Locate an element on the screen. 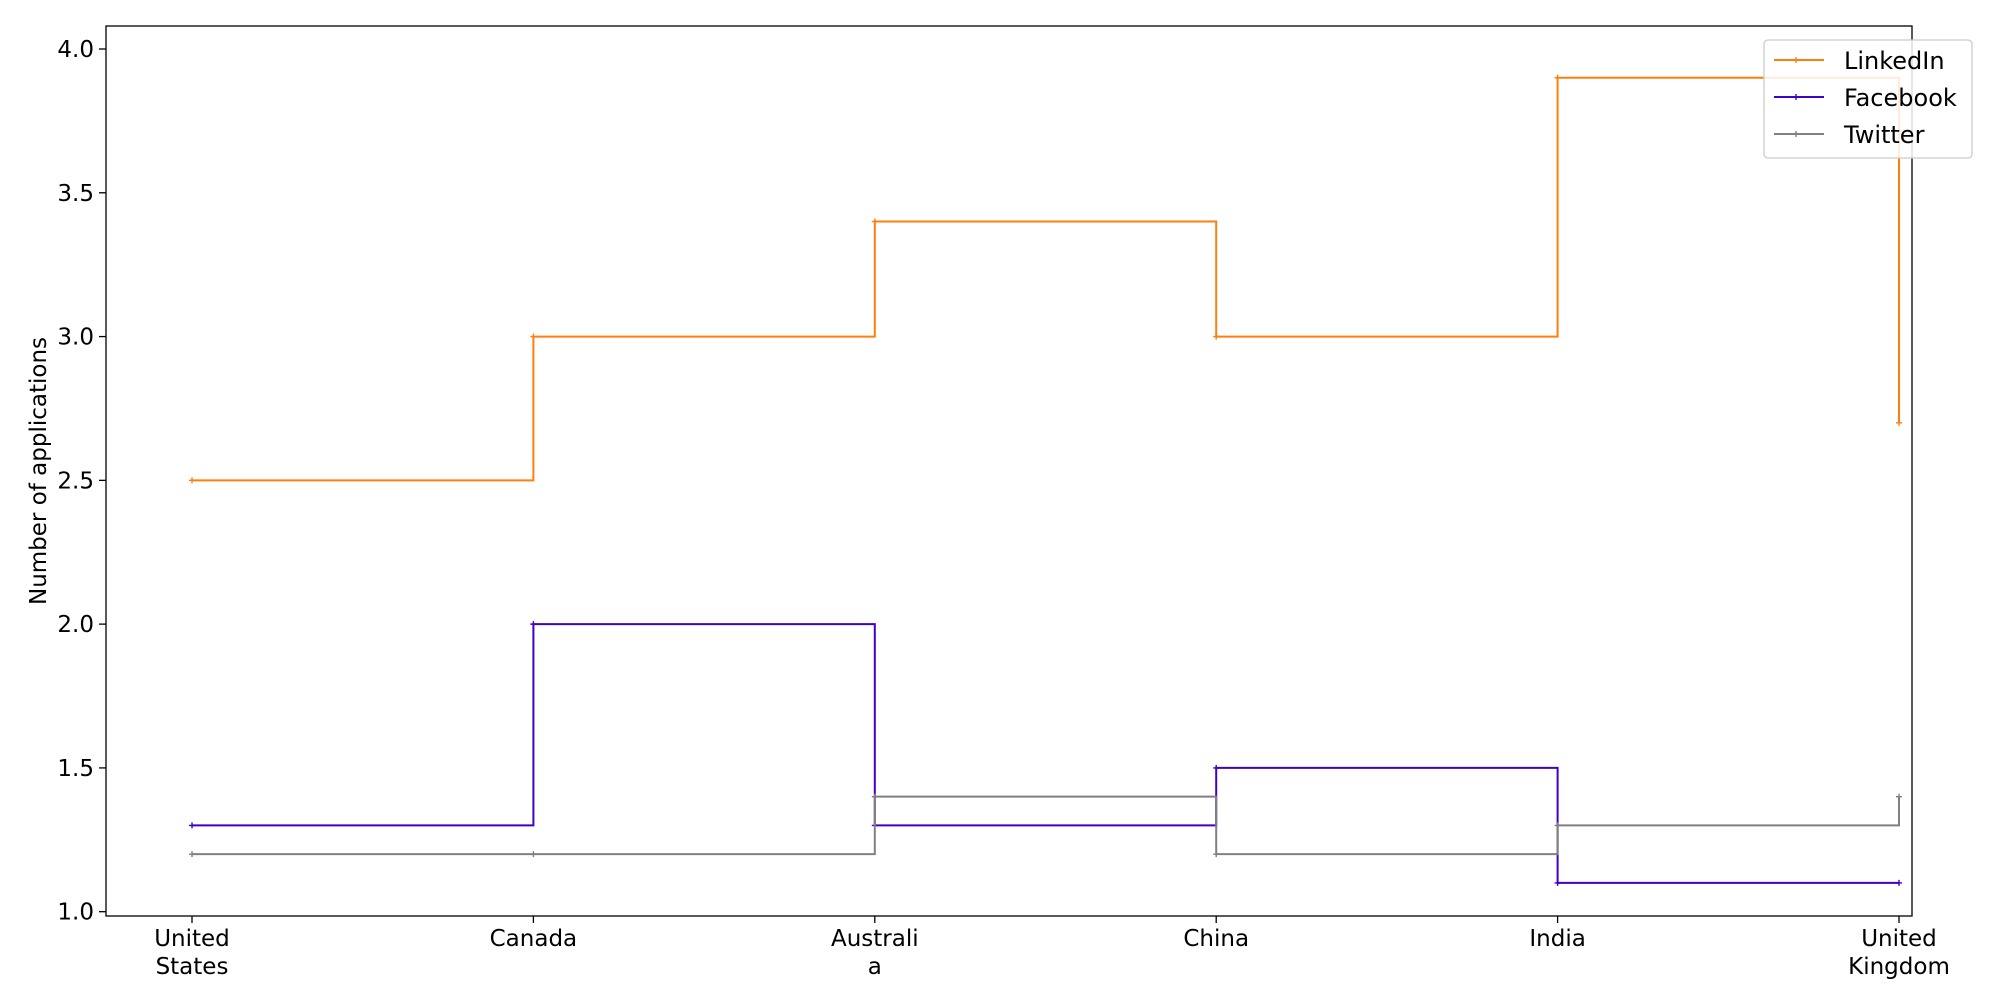  legend-item-facebook: Facebook is located at coordinates (1865, 98).